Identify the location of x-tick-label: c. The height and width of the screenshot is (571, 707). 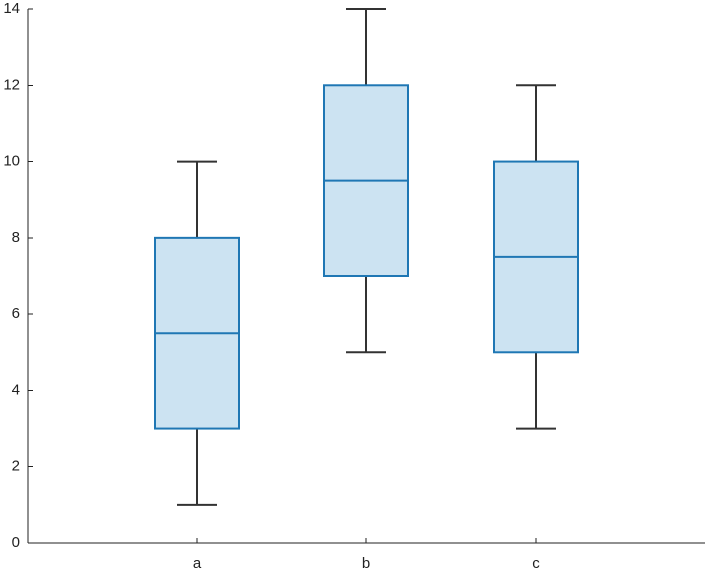
(536, 563).